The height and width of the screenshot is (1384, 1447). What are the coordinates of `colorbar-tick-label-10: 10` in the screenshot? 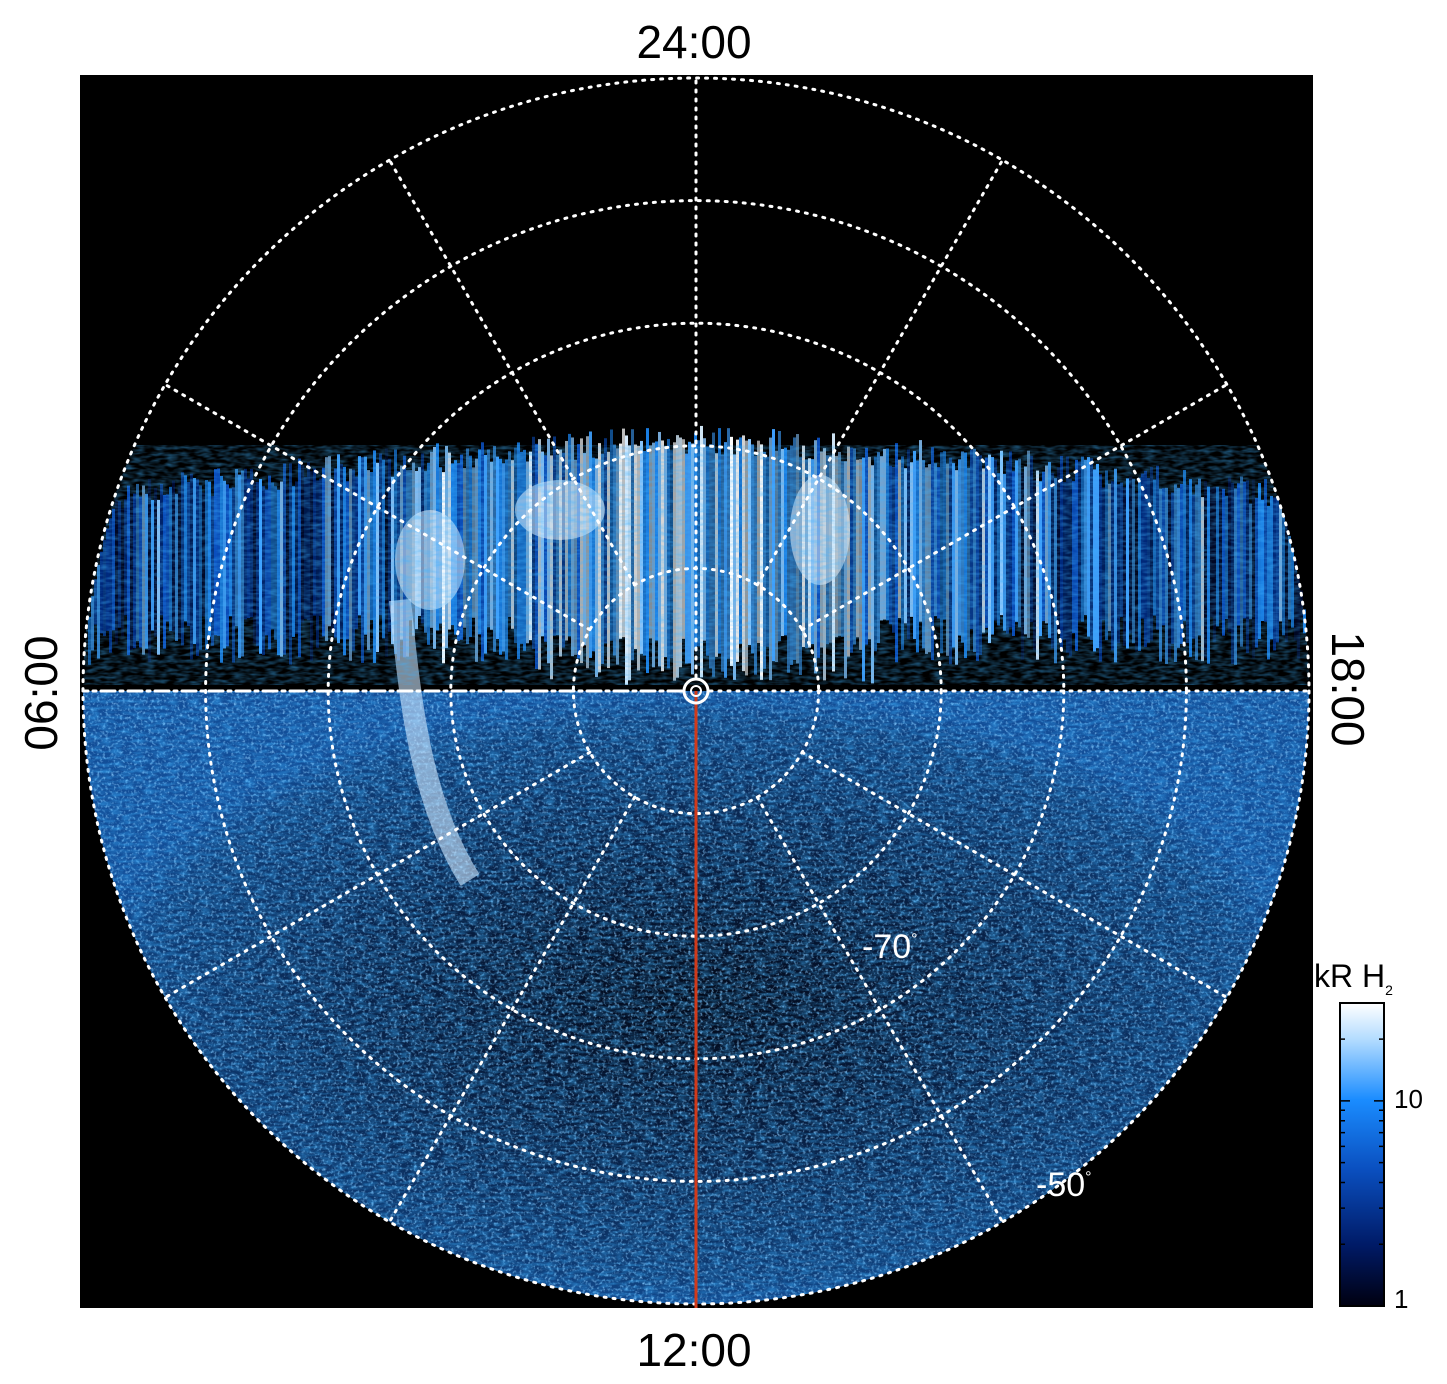 It's located at (1408, 1099).